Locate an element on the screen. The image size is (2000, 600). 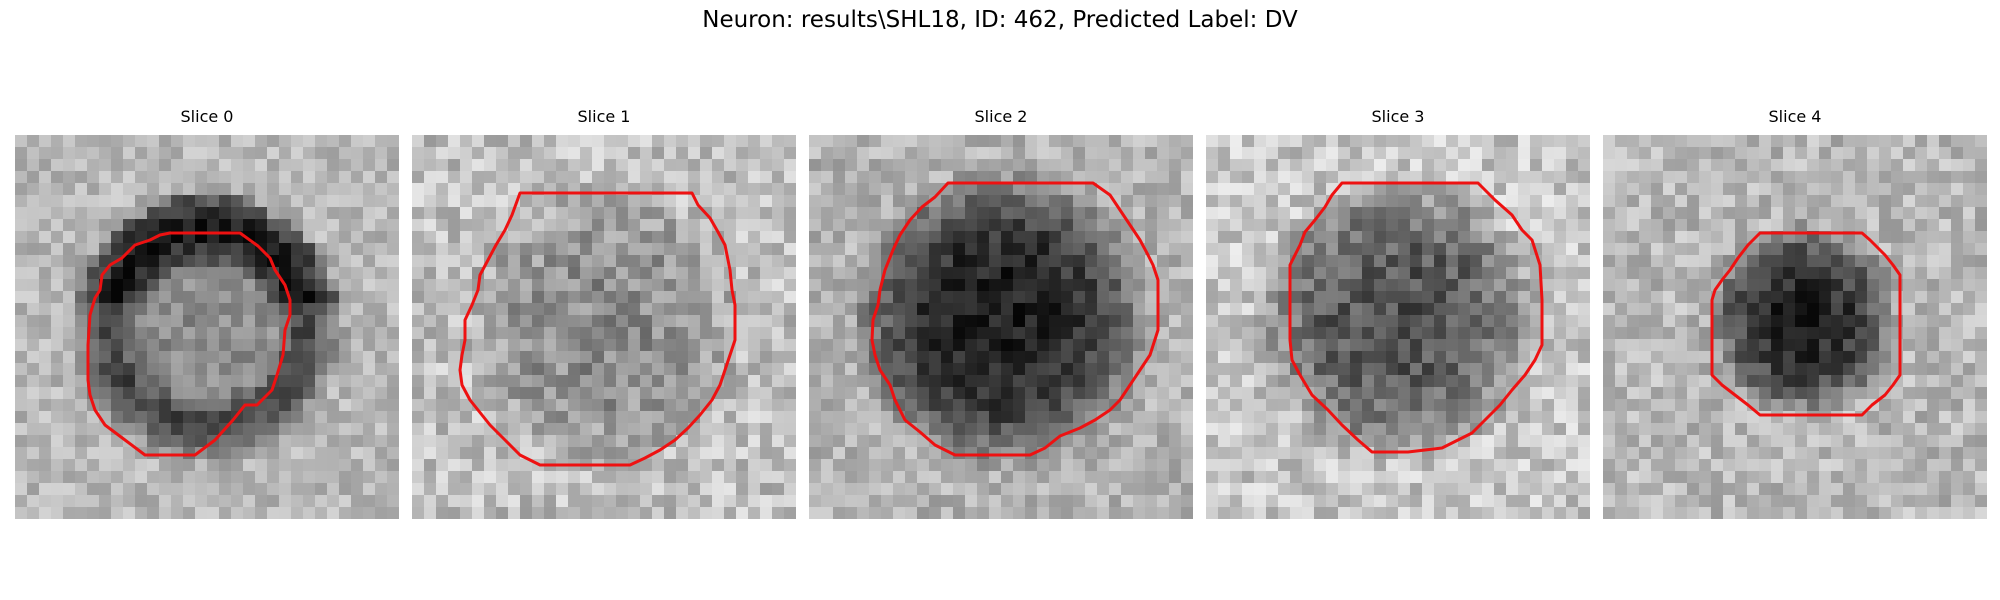
slice-title: Slice 0 is located at coordinates (207, 116).